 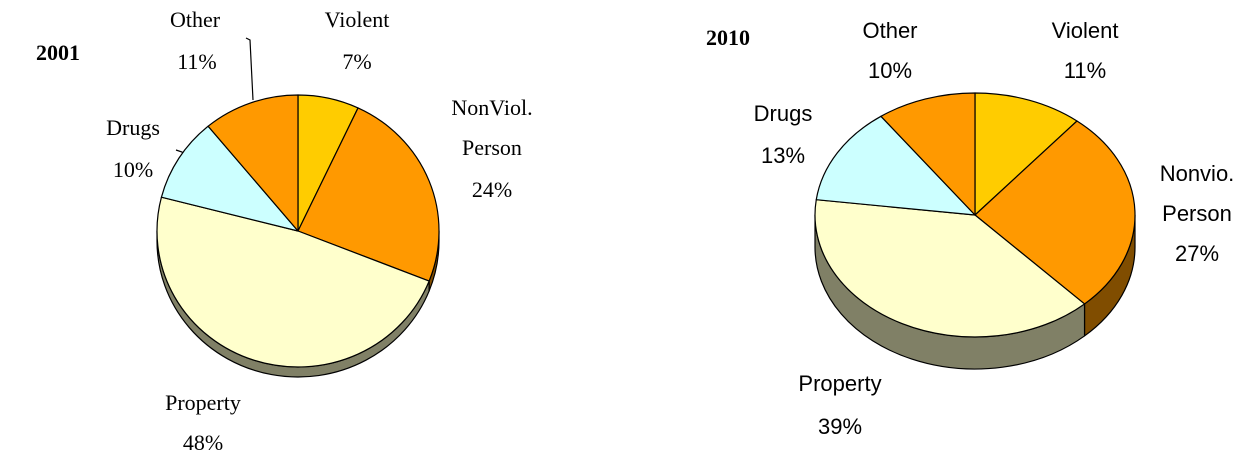 What do you see at coordinates (356, 61) in the screenshot?
I see `value-label: 7%` at bounding box center [356, 61].